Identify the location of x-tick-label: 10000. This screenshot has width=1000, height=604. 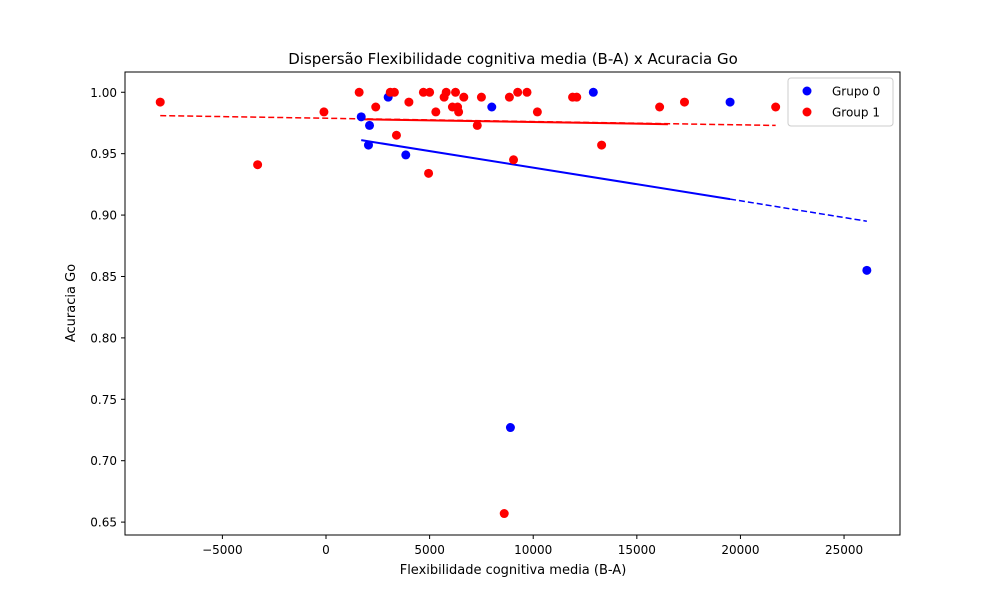
(533, 550).